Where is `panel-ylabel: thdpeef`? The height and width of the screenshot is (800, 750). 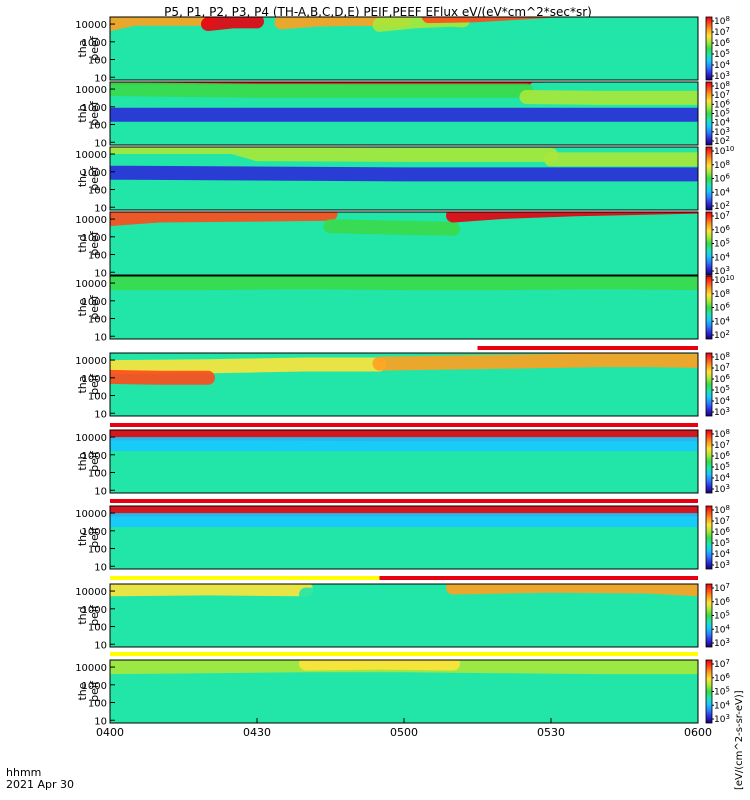
panel-ylabel: thdpeef is located at coordinates (88, 243).